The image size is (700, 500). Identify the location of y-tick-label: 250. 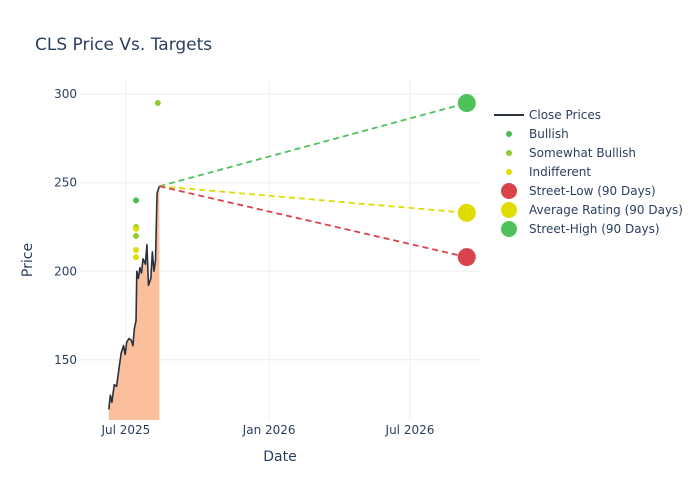
(65, 183).